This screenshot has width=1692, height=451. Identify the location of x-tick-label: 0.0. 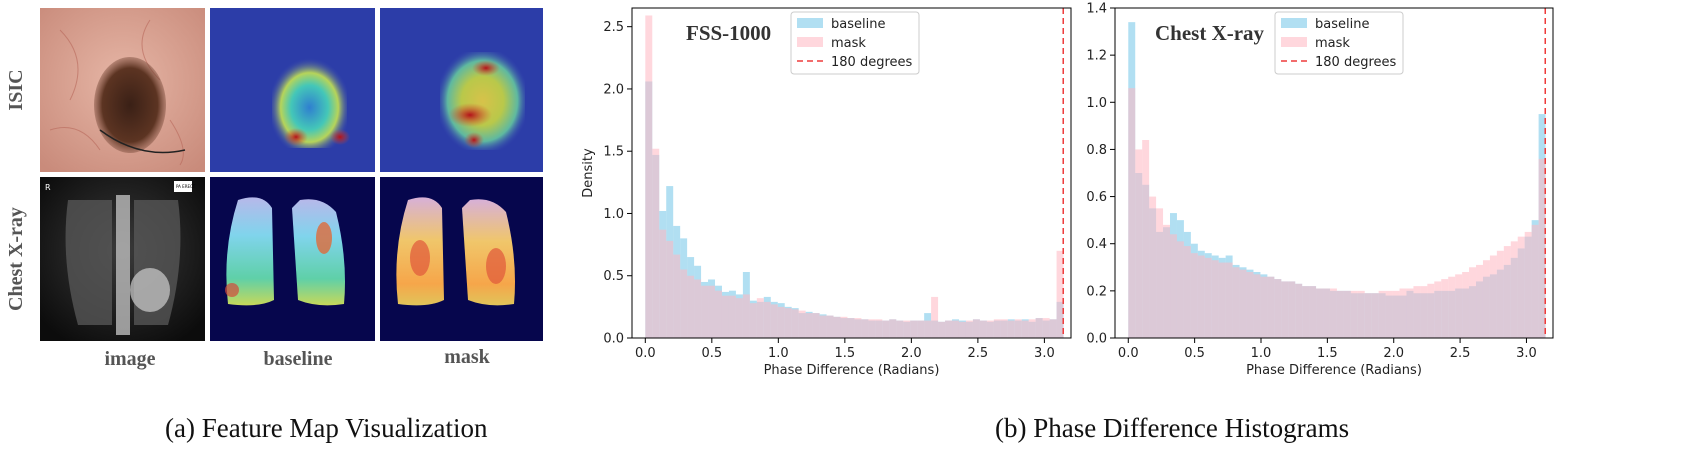
(645, 353).